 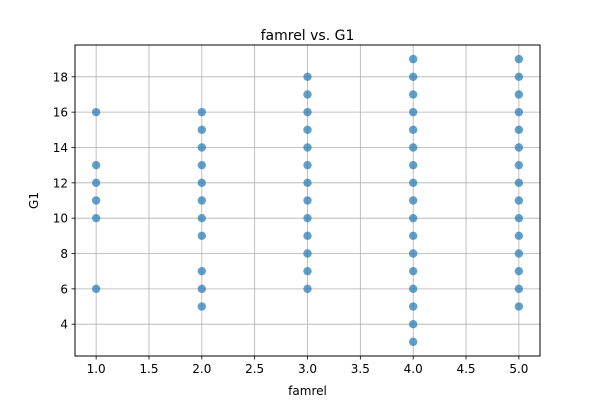 I want to click on y-axis-ticks: 4 6 8 10 12 14 16 18, so click(x=64, y=201).